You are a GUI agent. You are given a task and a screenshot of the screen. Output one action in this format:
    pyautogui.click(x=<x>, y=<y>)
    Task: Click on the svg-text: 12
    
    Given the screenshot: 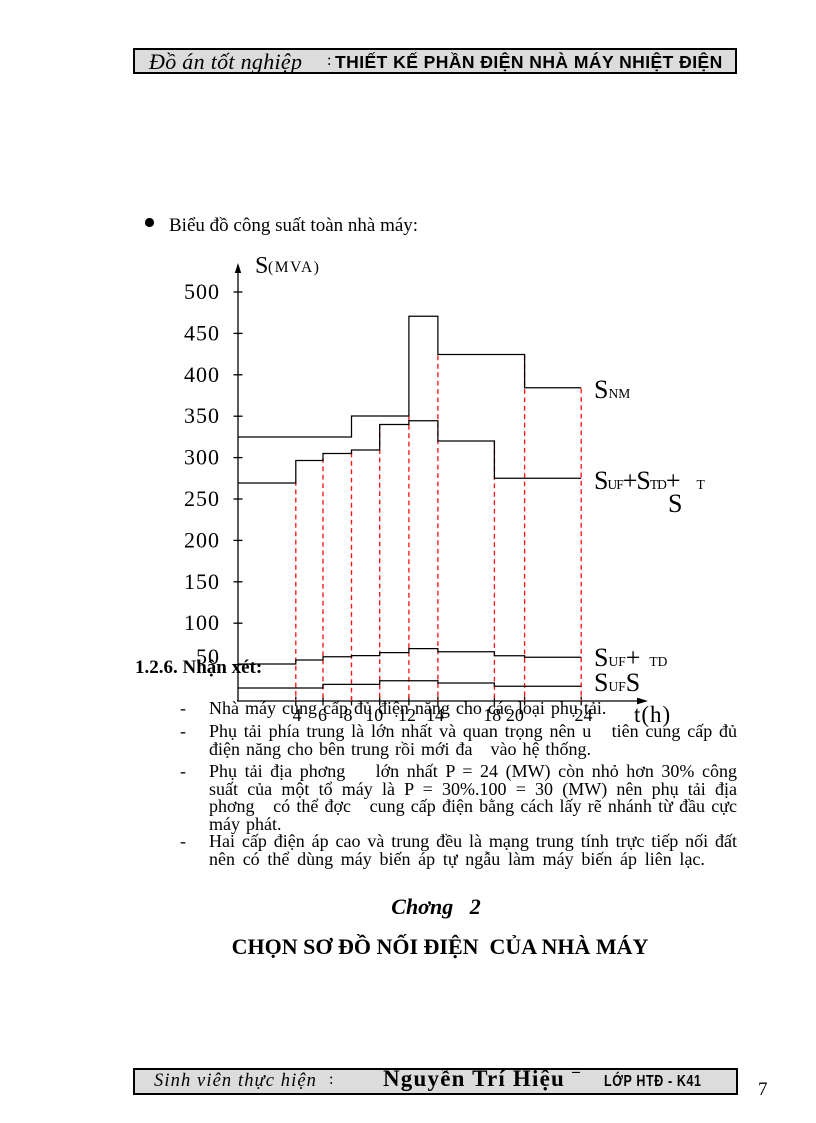 What is the action you would take?
    pyautogui.click(x=407, y=715)
    